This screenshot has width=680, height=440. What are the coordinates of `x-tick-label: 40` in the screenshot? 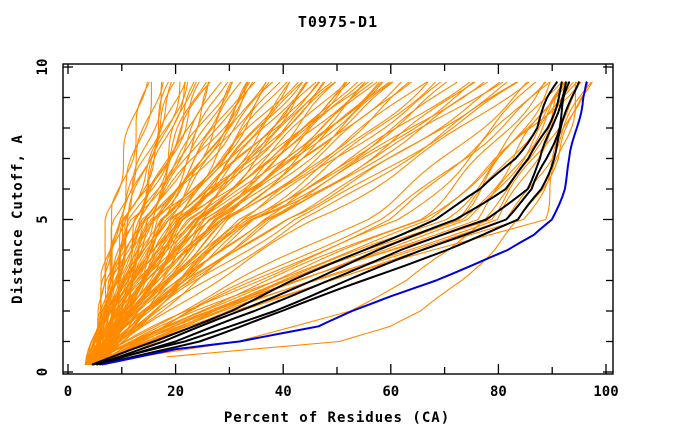 It's located at (283, 392).